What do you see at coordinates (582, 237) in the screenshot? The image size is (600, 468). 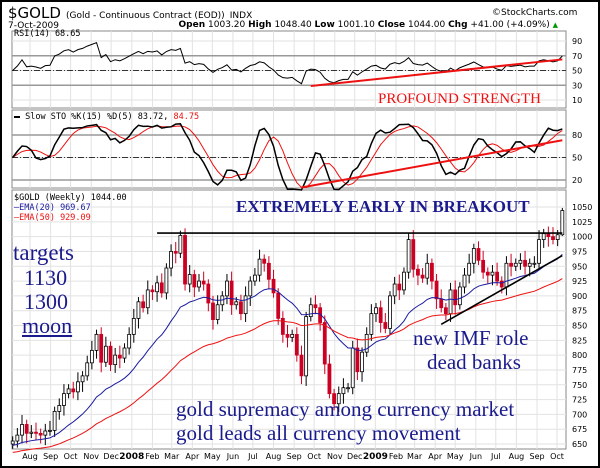 I see `y-tick-label: 1000` at bounding box center [582, 237].